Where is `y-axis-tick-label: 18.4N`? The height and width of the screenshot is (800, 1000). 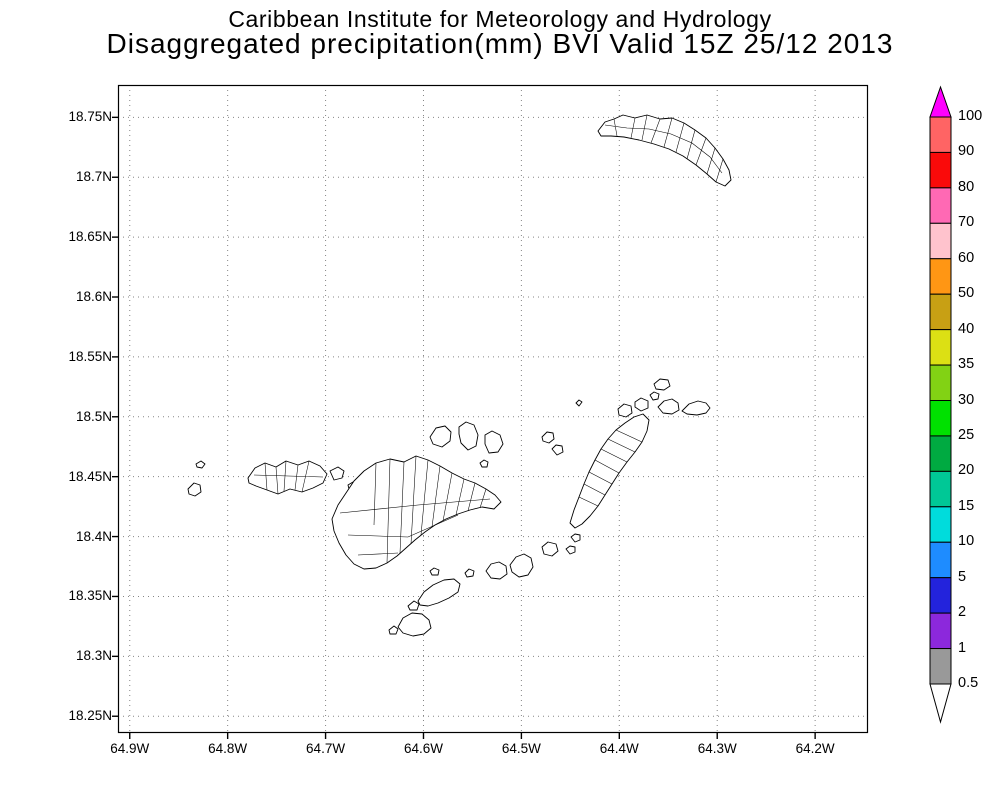 y-axis-tick-label: 18.4N is located at coordinates (93, 536).